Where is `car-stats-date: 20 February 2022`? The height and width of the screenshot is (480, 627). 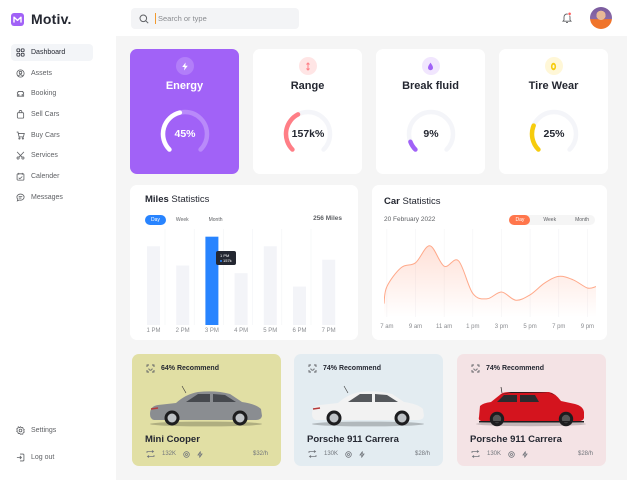 car-stats-date: 20 February 2022 is located at coordinates (410, 219).